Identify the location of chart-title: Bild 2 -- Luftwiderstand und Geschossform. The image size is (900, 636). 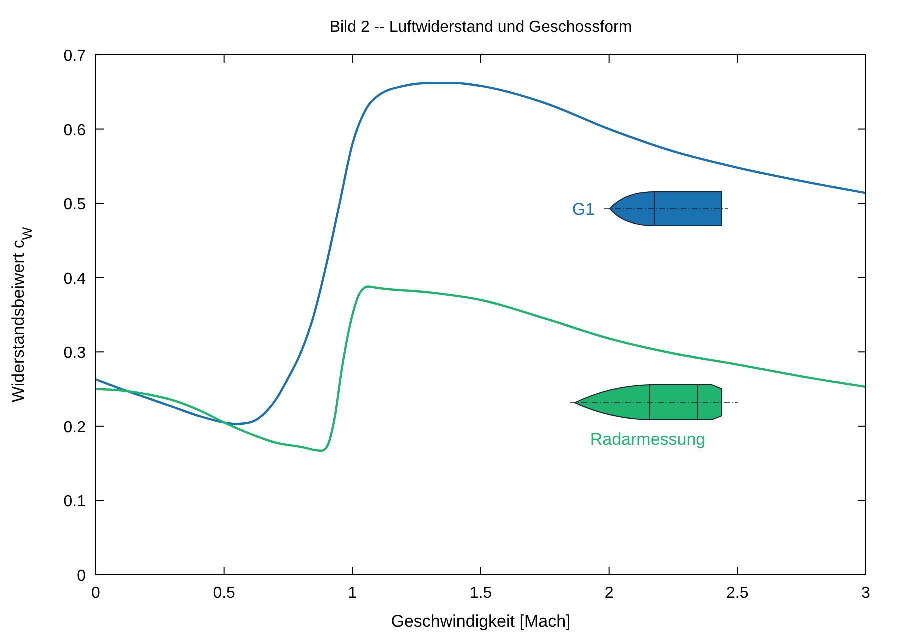
(481, 27).